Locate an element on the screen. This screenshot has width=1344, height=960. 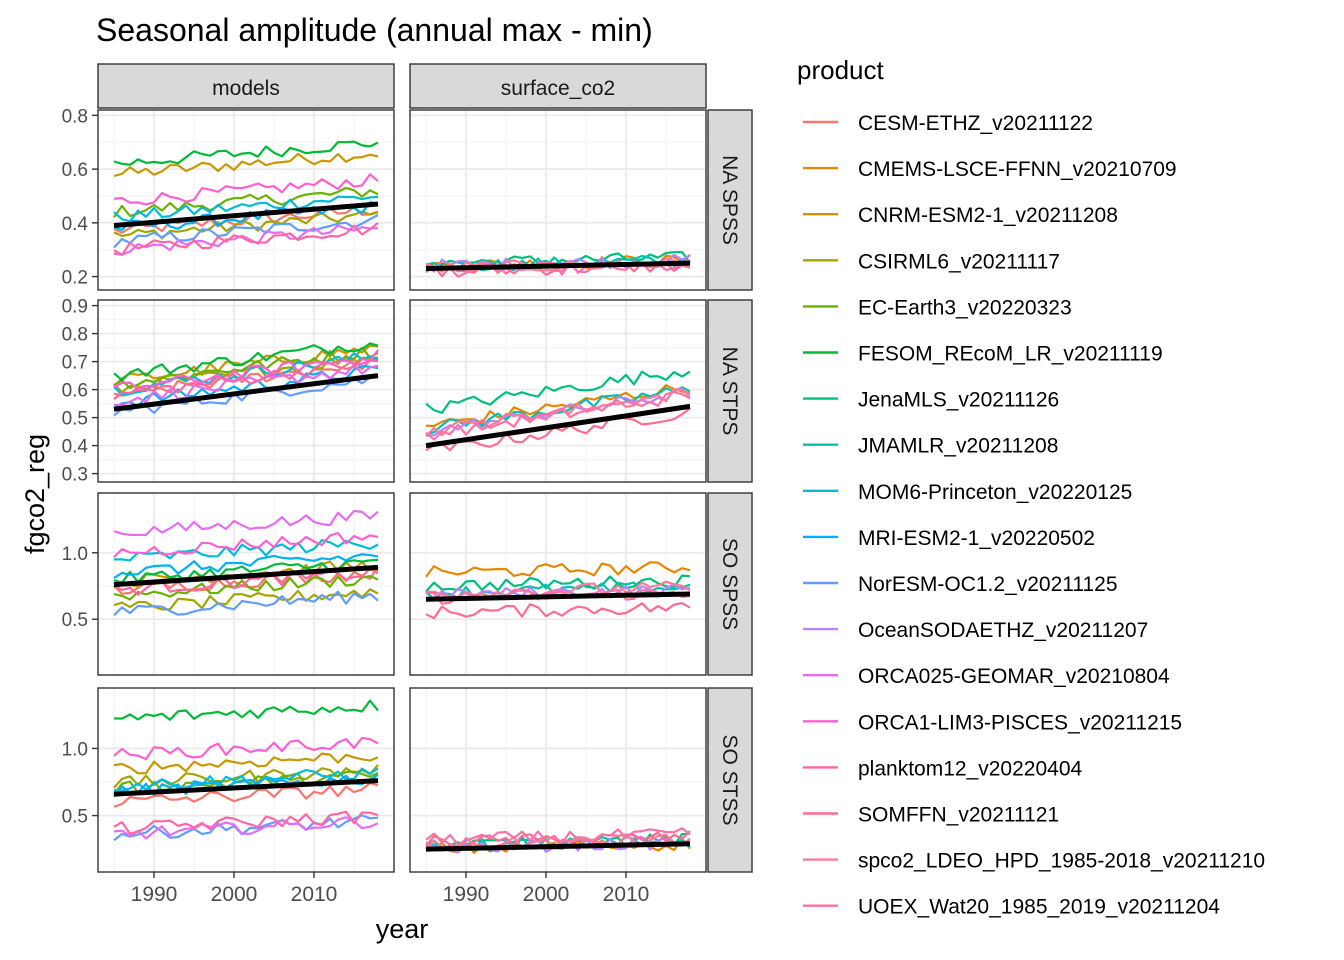
facet-label-surface-co2: surface_co2 is located at coordinates (558, 88).